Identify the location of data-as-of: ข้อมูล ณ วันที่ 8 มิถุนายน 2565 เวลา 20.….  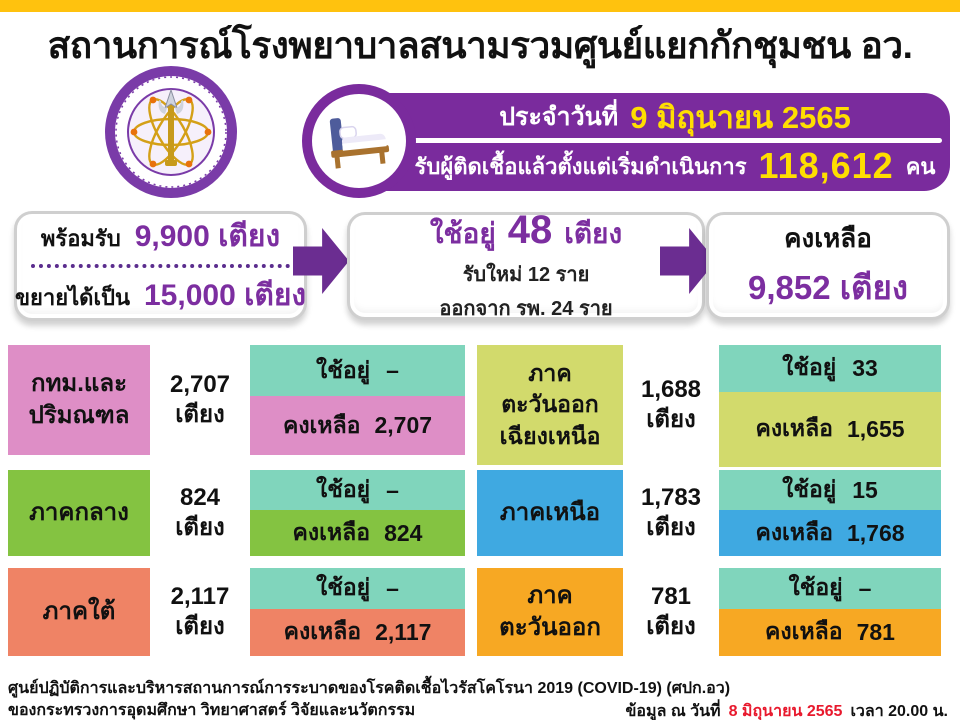
(786, 709).